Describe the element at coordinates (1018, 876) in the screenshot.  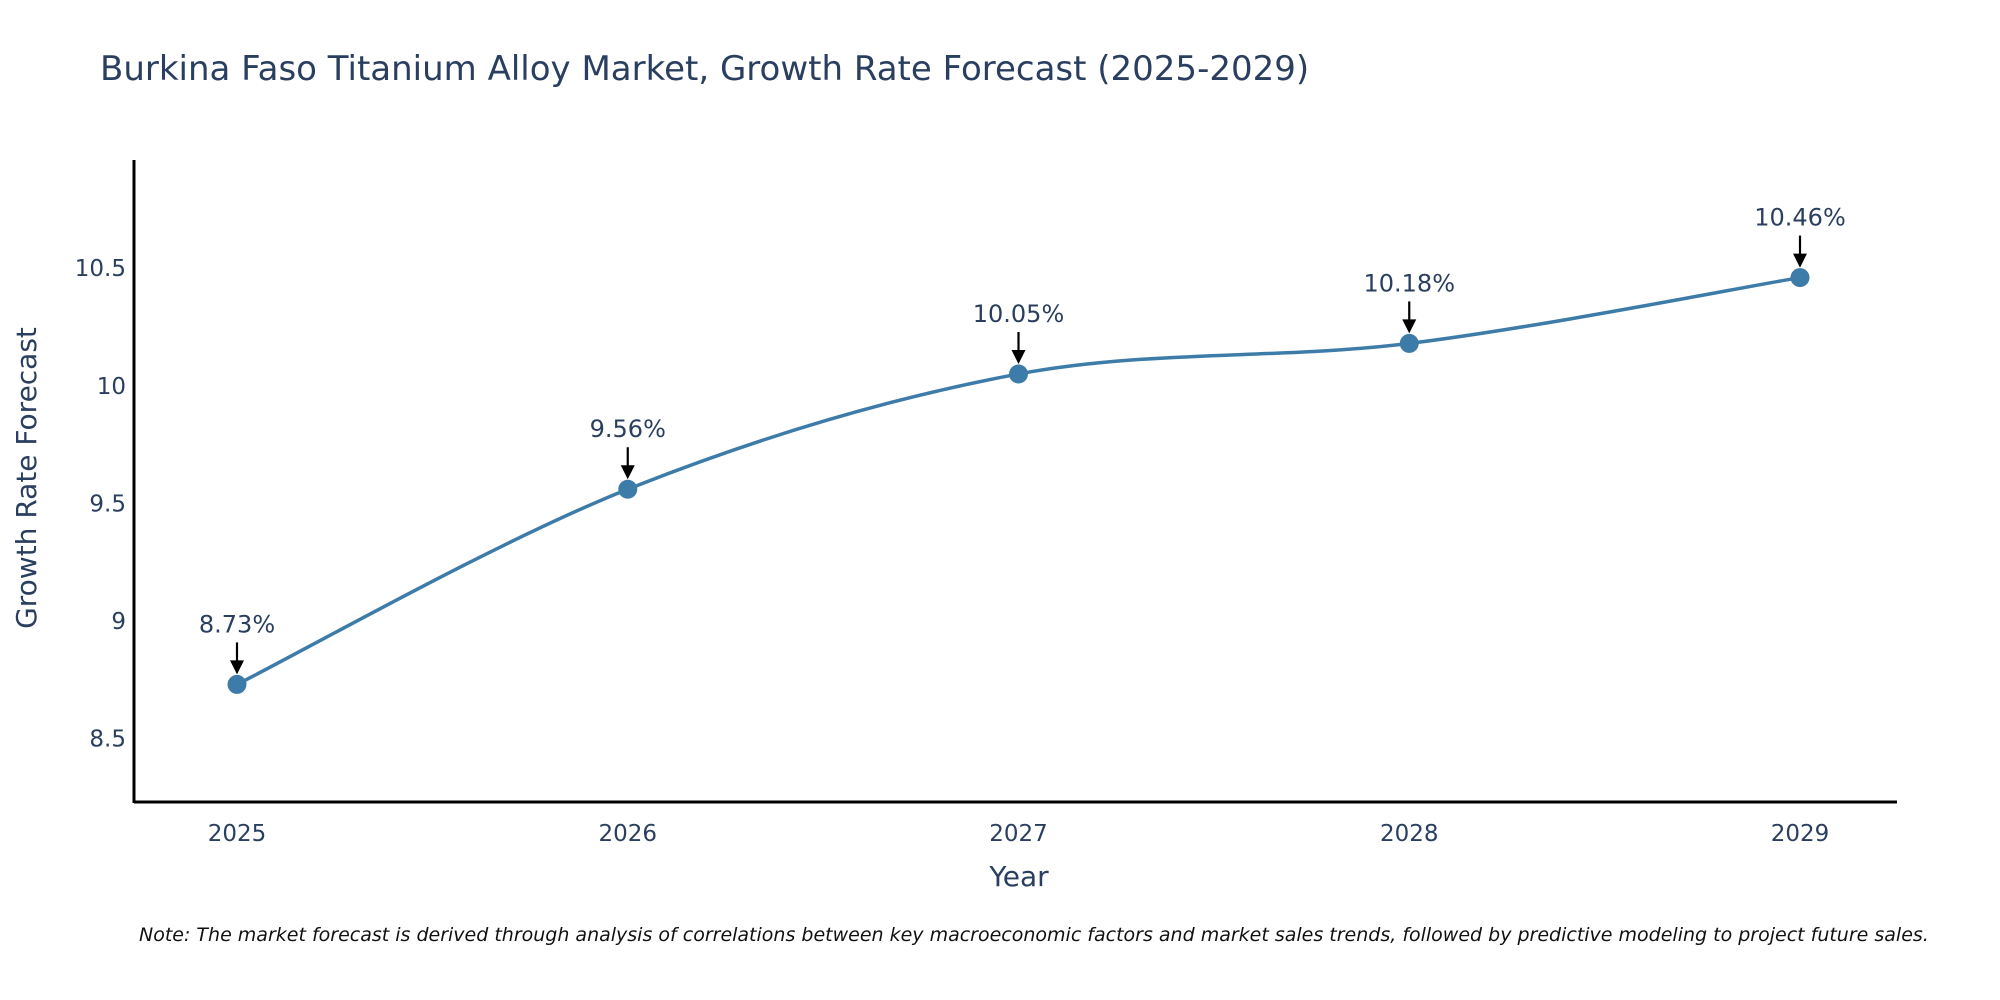
I see `x-axis-title: Year` at that location.